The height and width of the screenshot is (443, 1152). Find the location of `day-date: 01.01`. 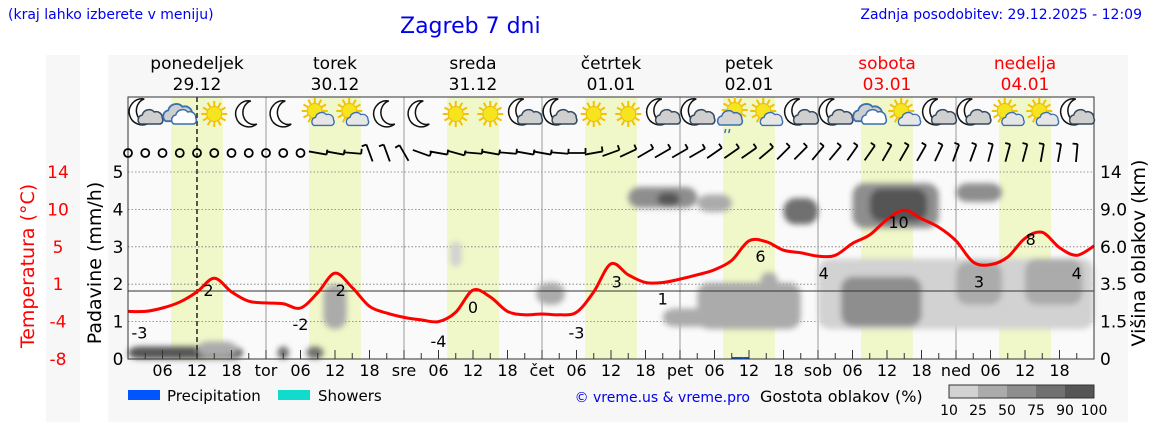

day-date: 01.01 is located at coordinates (611, 85).